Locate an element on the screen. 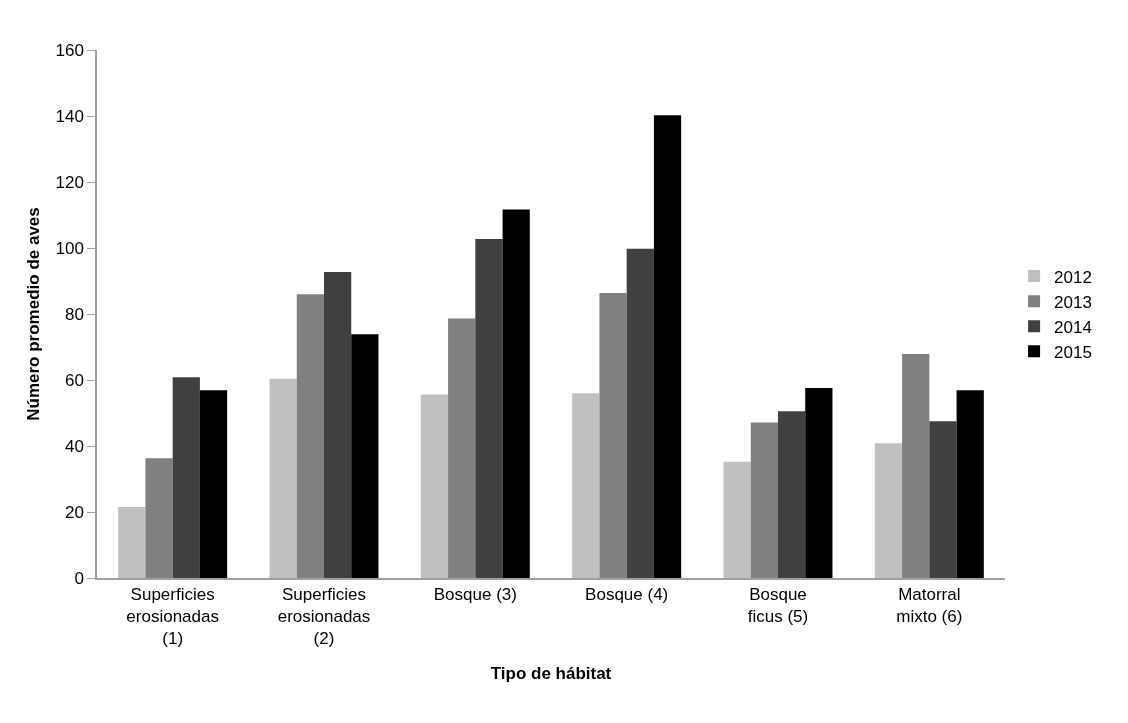 This screenshot has height=723, width=1128. y-tick-label: 80 is located at coordinates (74, 314).